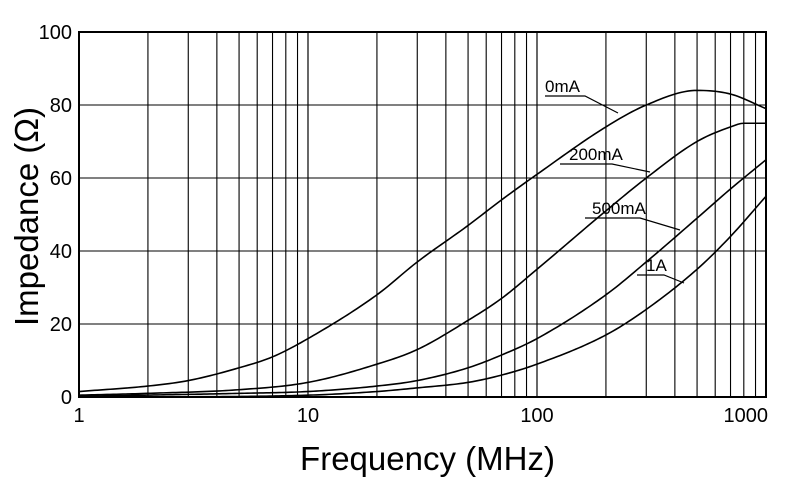 This screenshot has height=481, width=785. What do you see at coordinates (656, 265) in the screenshot?
I see `curve-label-1a: 1A` at bounding box center [656, 265].